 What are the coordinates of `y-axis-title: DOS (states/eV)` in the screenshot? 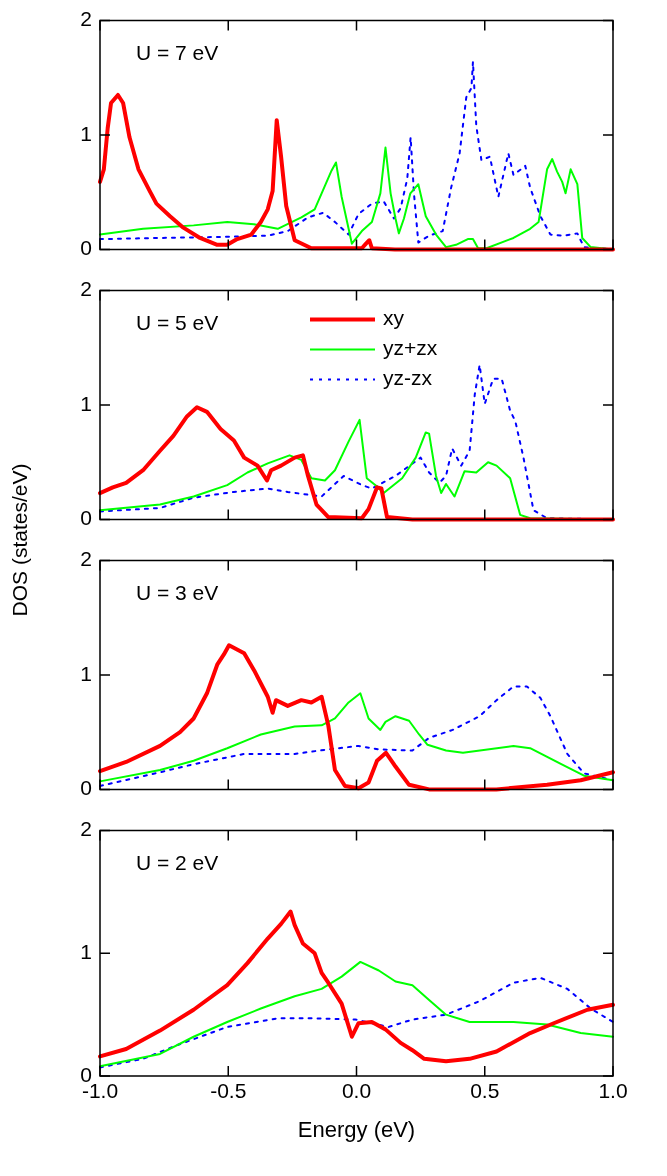 It's located at (20, 540).